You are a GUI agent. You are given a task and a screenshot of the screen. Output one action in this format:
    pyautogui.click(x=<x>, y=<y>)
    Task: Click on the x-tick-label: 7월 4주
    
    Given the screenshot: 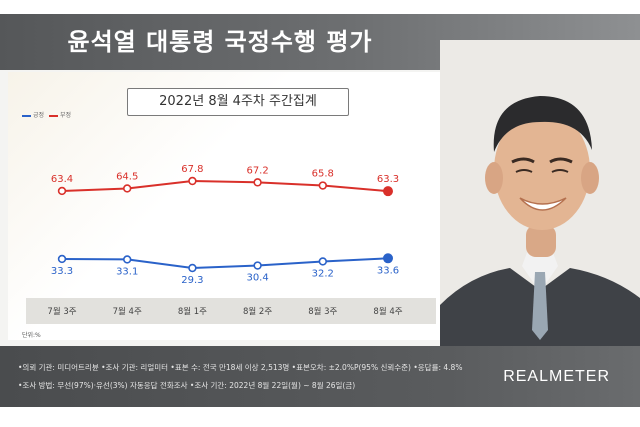 What is the action you would take?
    pyautogui.click(x=127, y=311)
    